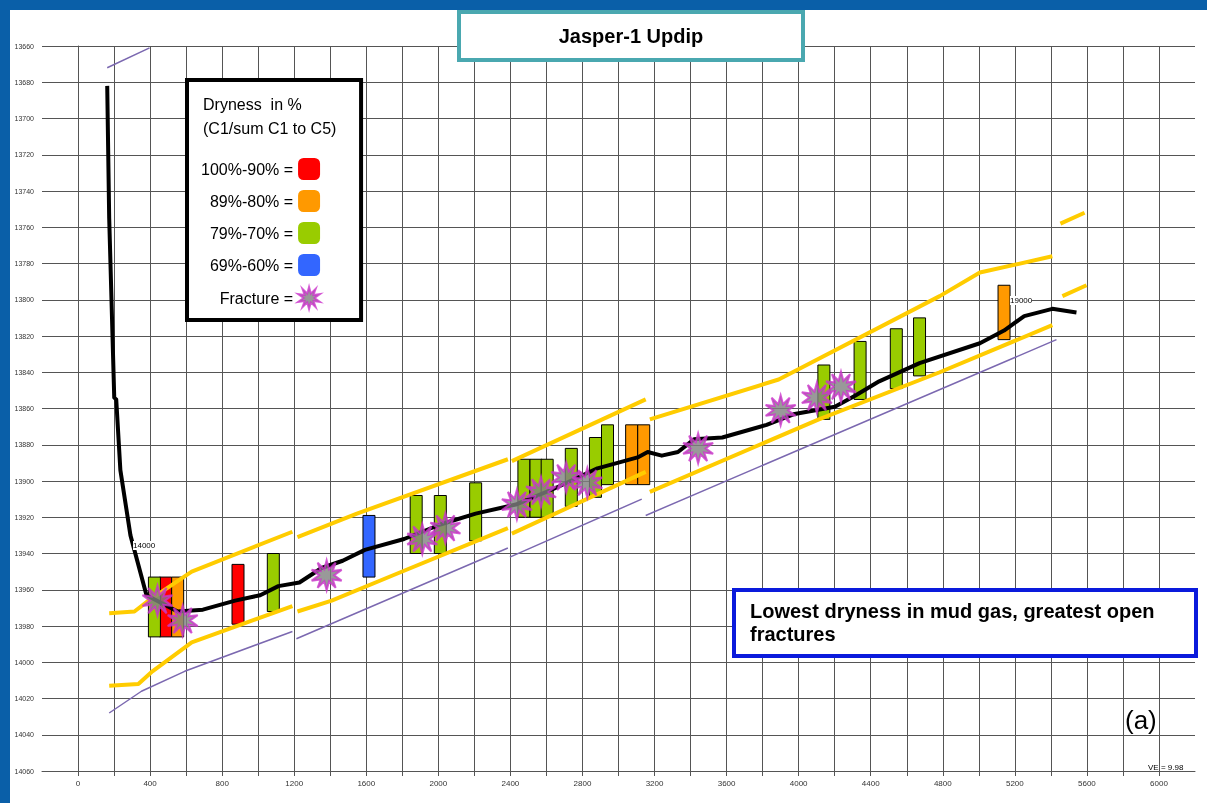 Image resolution: width=1207 pixels, height=803 pixels. I want to click on legend-label: 100%-90% =, so click(247, 169).